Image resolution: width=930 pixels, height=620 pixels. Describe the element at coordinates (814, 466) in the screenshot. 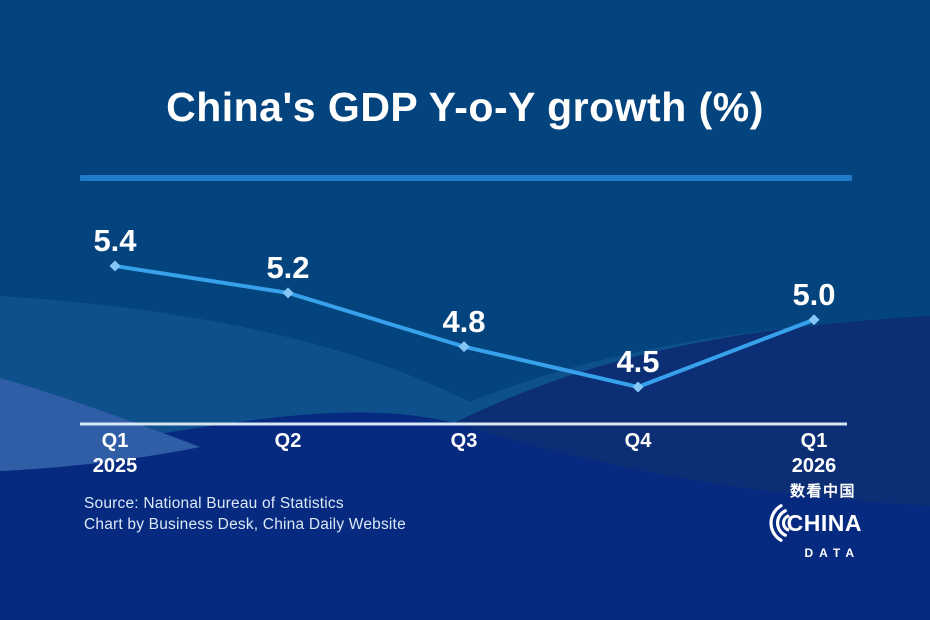

I see `tick-sublabel: 2026` at that location.